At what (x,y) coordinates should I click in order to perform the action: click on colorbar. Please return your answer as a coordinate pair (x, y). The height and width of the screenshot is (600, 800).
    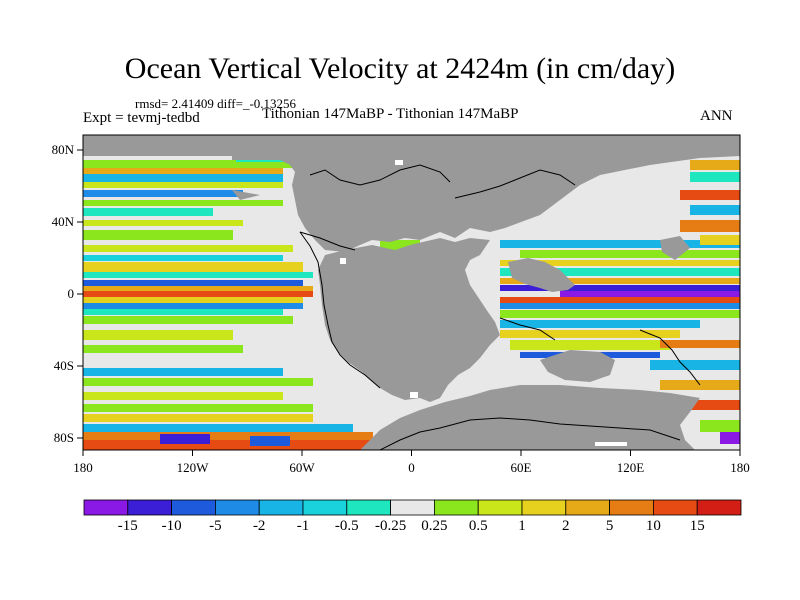
    Looking at the image, I should click on (412, 507).